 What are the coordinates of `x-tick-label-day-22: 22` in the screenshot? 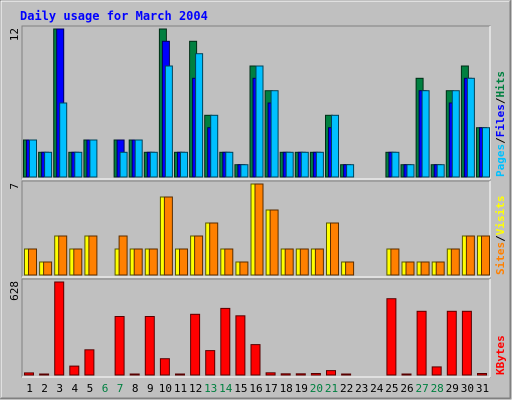 It's located at (346, 388).